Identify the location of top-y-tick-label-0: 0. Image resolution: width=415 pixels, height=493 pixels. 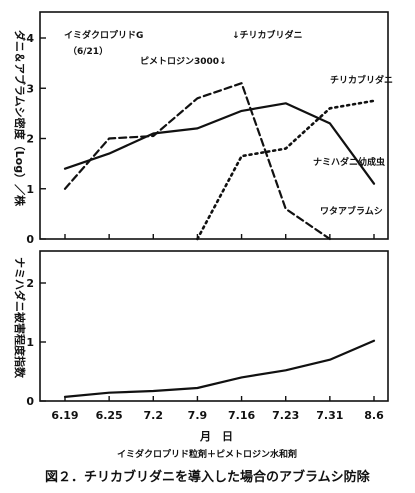
(30, 239).